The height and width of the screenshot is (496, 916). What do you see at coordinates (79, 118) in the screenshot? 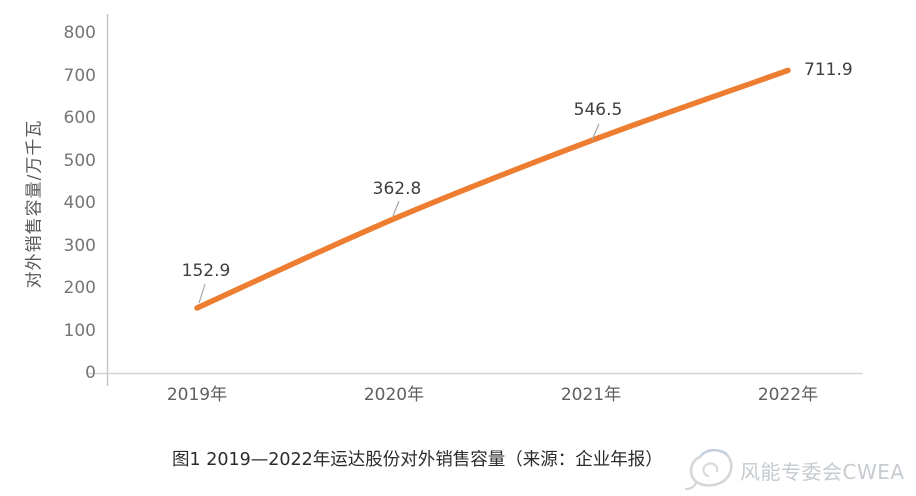
I see `y-axis-tick-label: 600` at bounding box center [79, 118].